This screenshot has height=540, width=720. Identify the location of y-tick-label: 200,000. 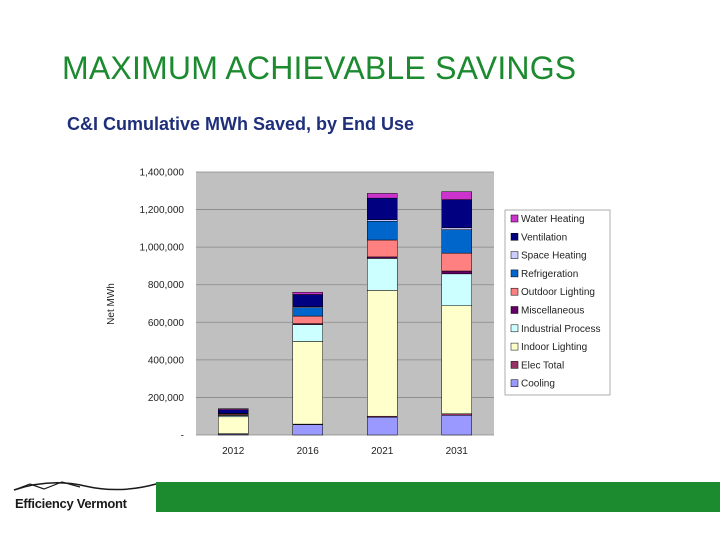
(166, 398).